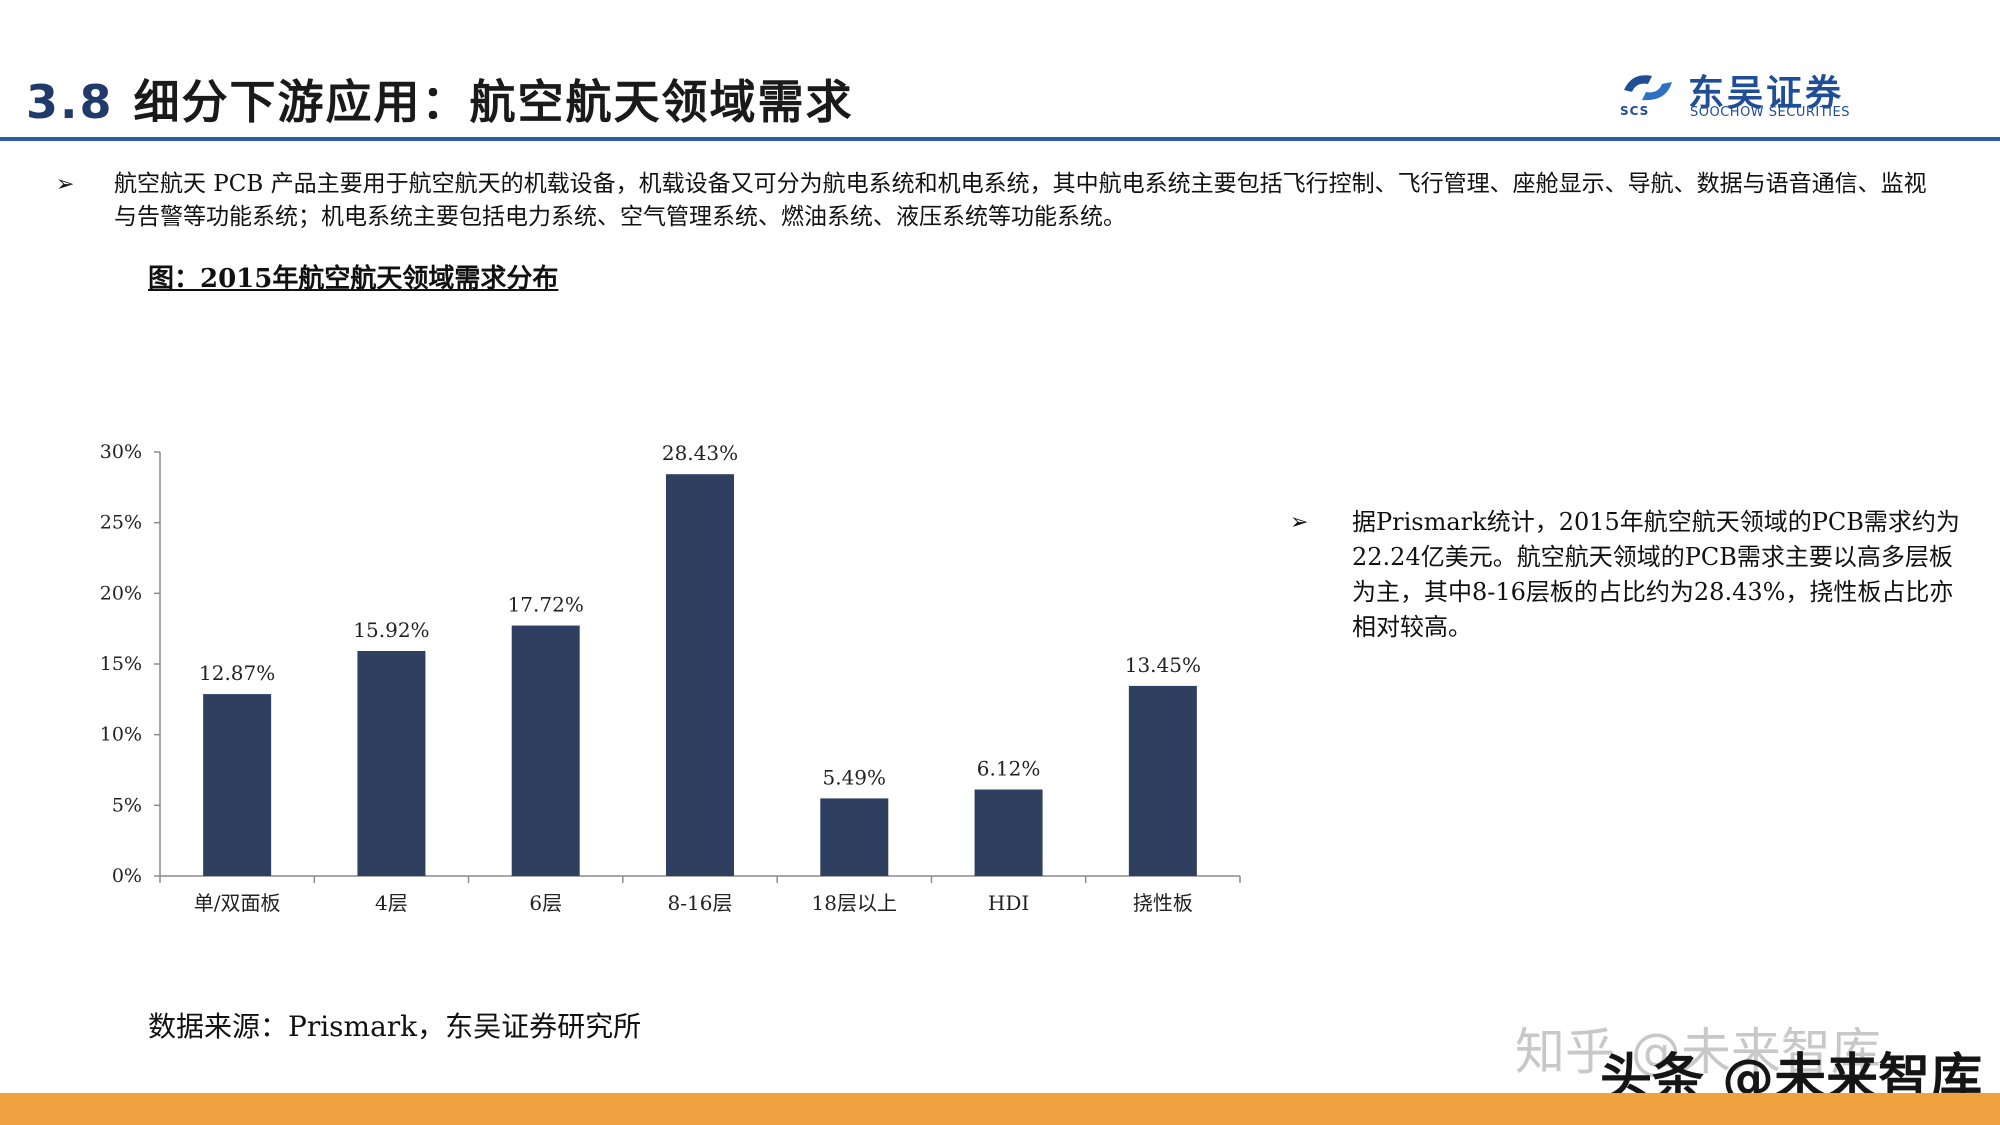  Describe the element at coordinates (545, 903) in the screenshot. I see `x-category-label: 6层` at that location.